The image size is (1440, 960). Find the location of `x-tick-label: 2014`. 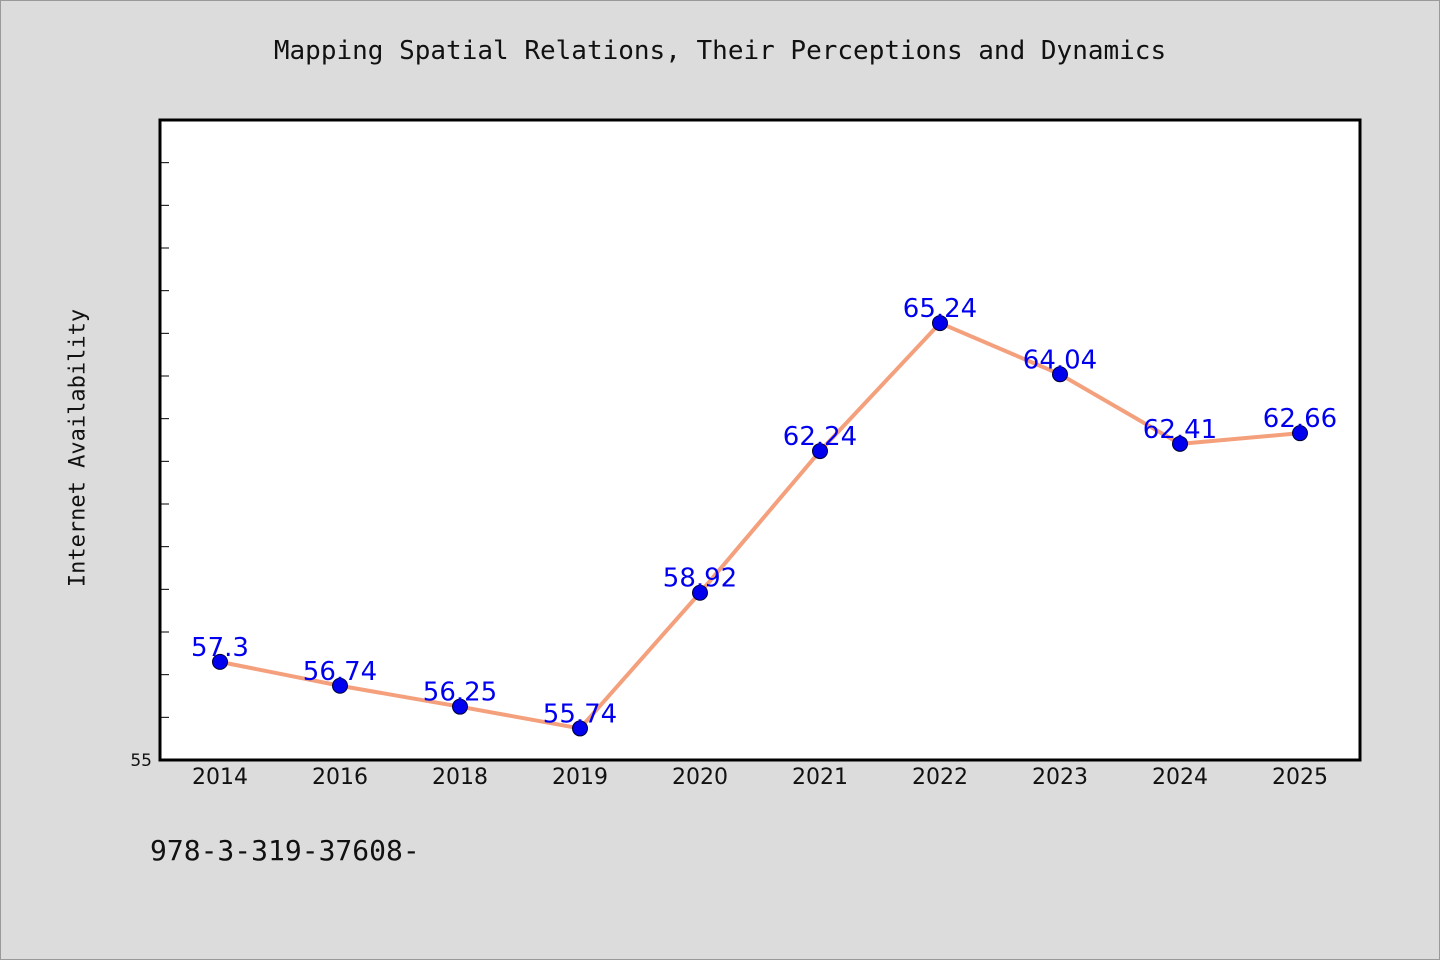

x-tick-label: 2014 is located at coordinates (220, 777).